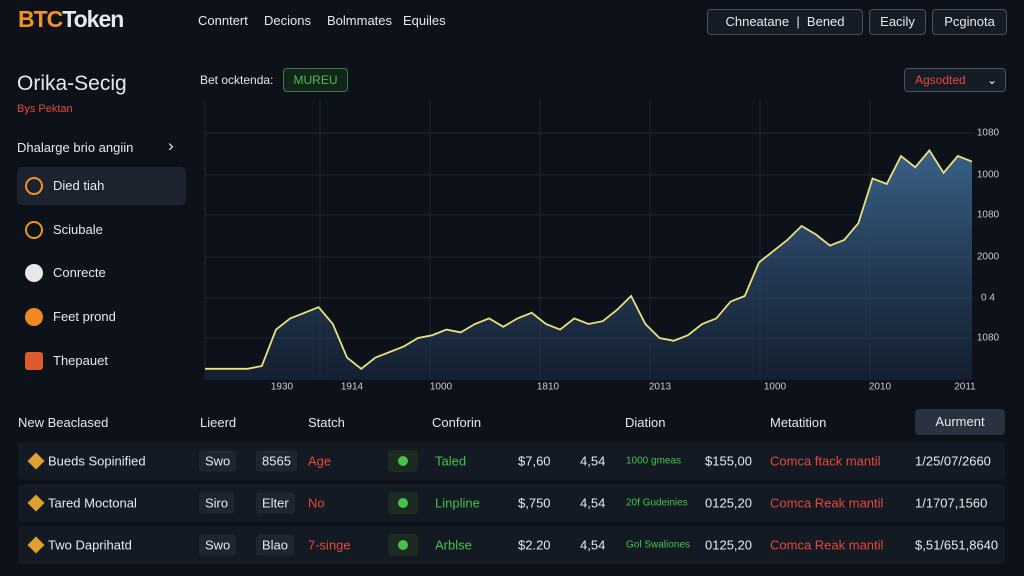 This screenshot has height=576, width=1024. I want to click on table-cell: $7,60, so click(534, 461).